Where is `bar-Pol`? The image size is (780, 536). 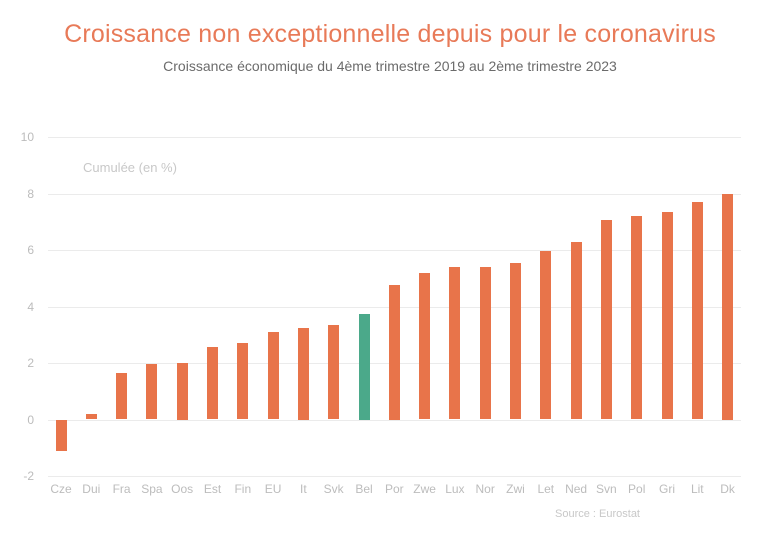 bar-Pol is located at coordinates (637, 318).